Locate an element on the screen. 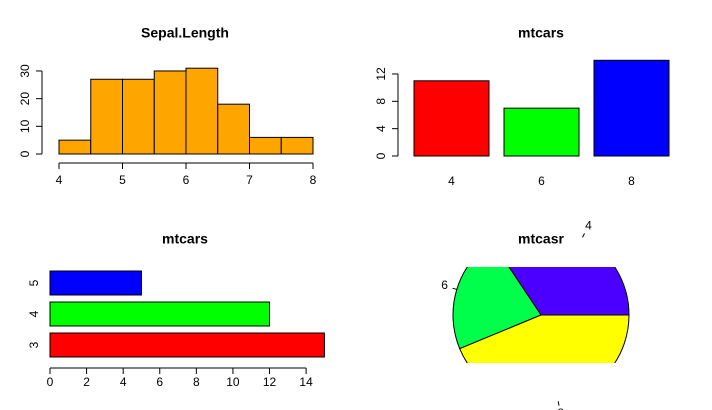 The height and width of the screenshot is (410, 712). y-tick-label: 3 is located at coordinates (34, 344).